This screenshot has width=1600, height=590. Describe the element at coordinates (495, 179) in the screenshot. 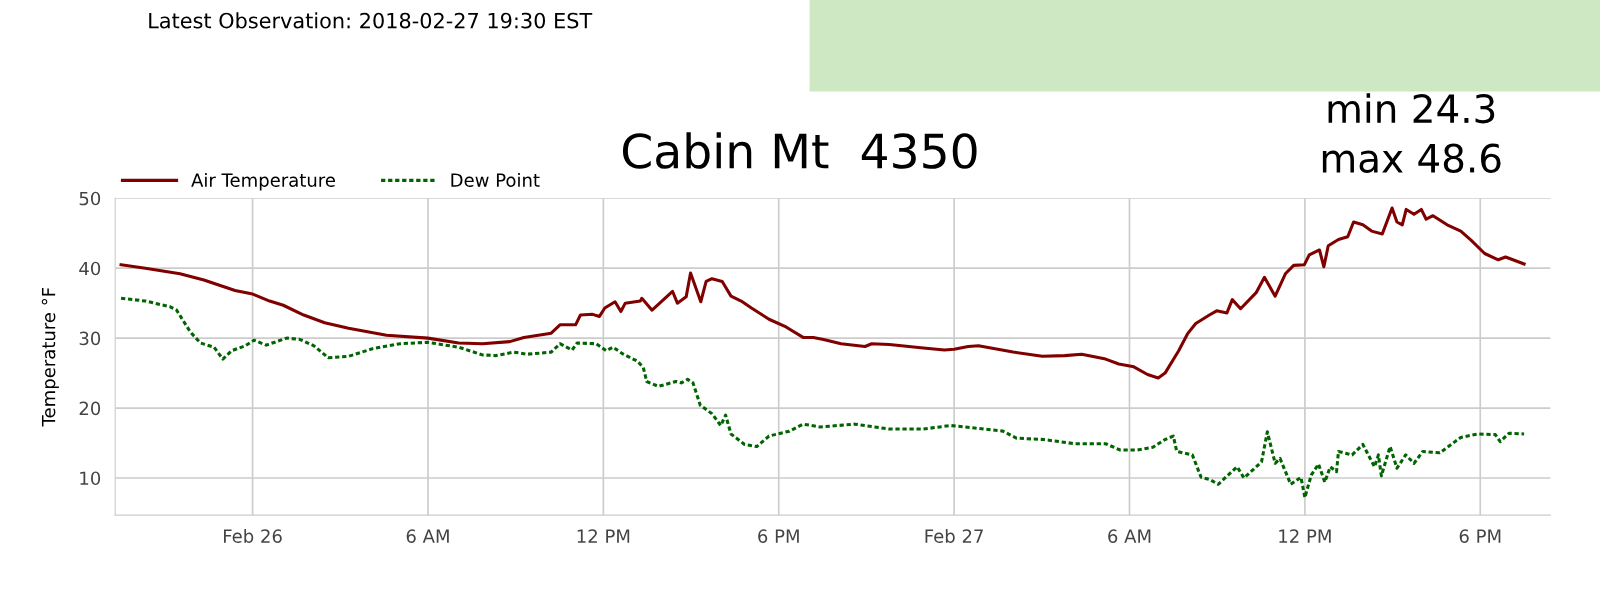

I see `legend-label: Dew Point` at that location.